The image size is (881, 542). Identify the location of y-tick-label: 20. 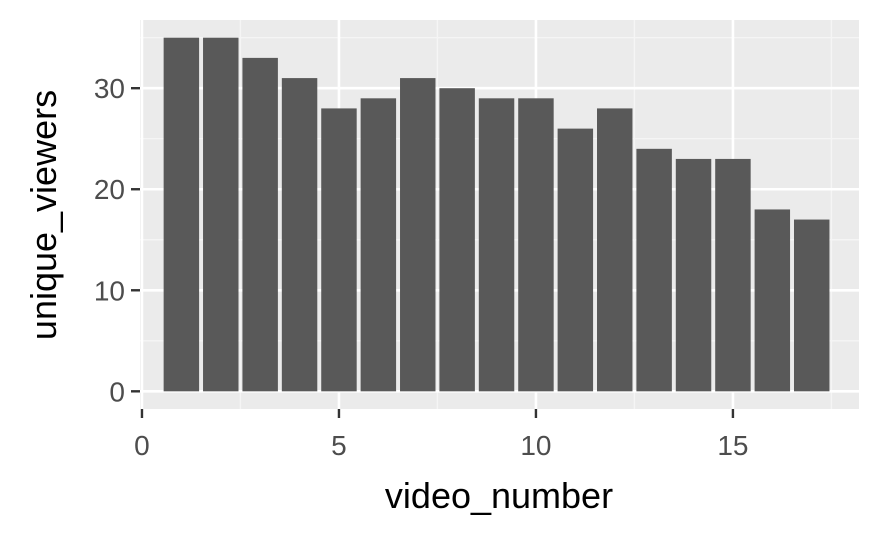
(109, 189).